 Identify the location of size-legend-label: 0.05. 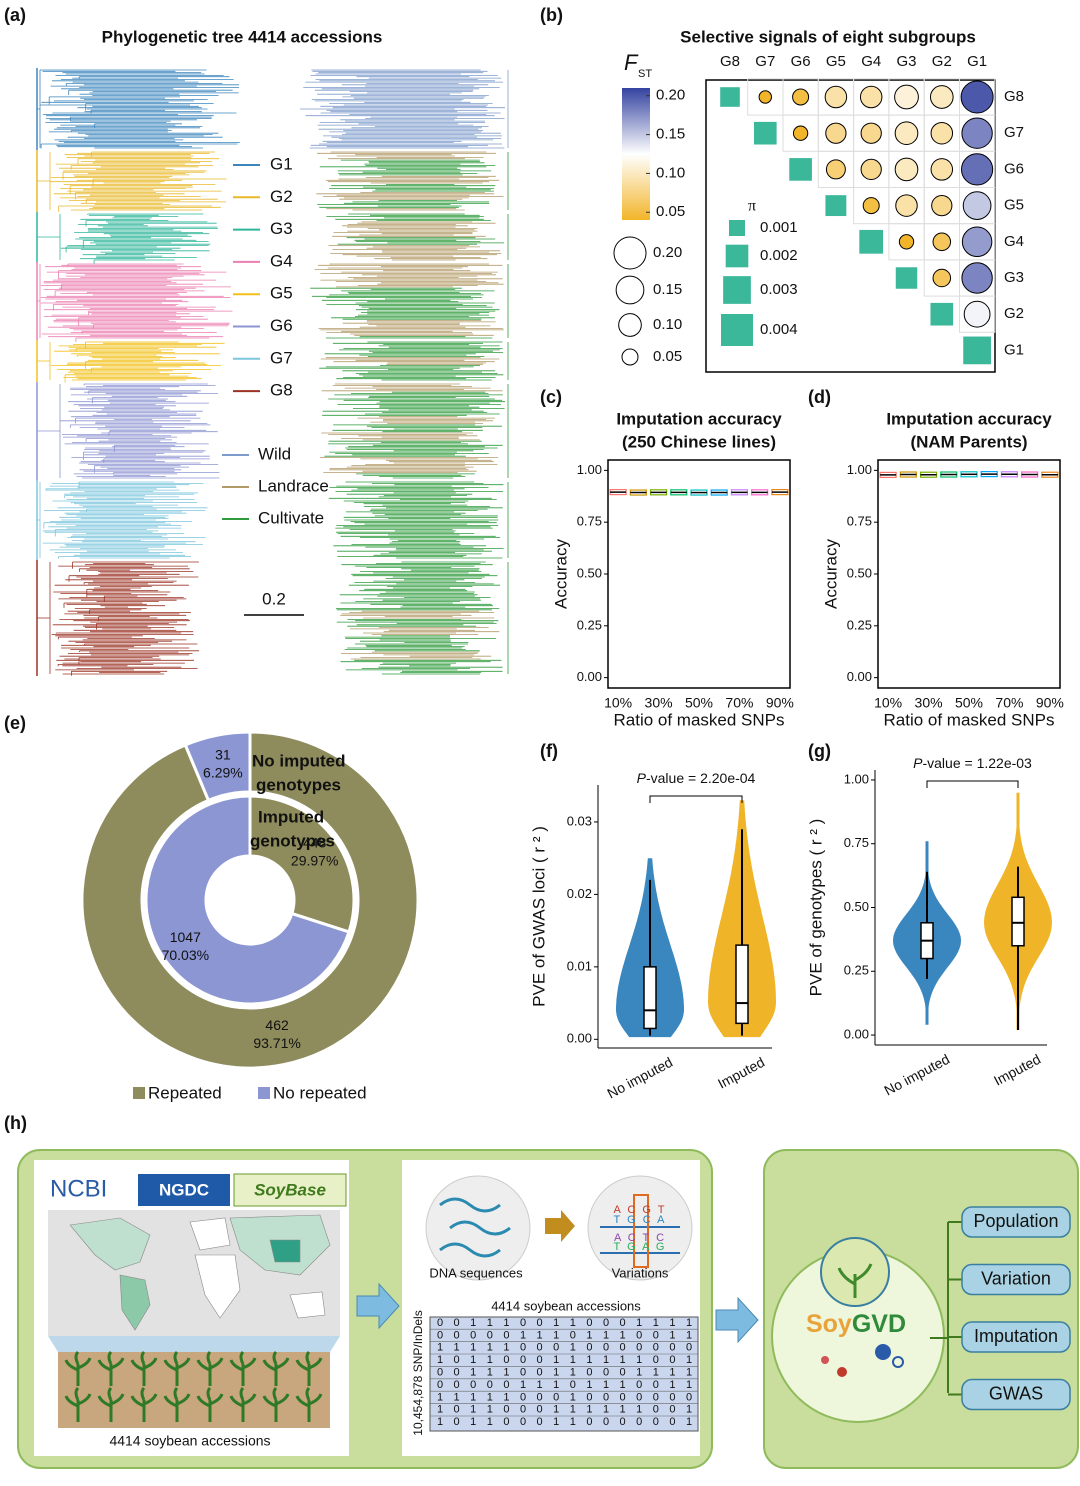
(667, 356).